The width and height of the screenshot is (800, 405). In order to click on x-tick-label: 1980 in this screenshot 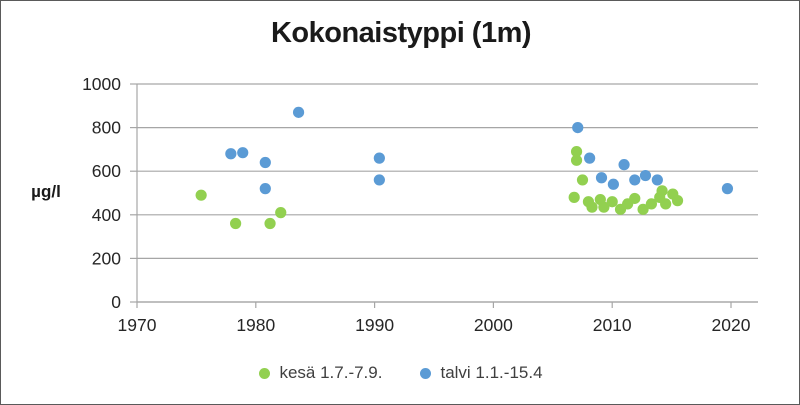, I will do `click(255, 325)`.